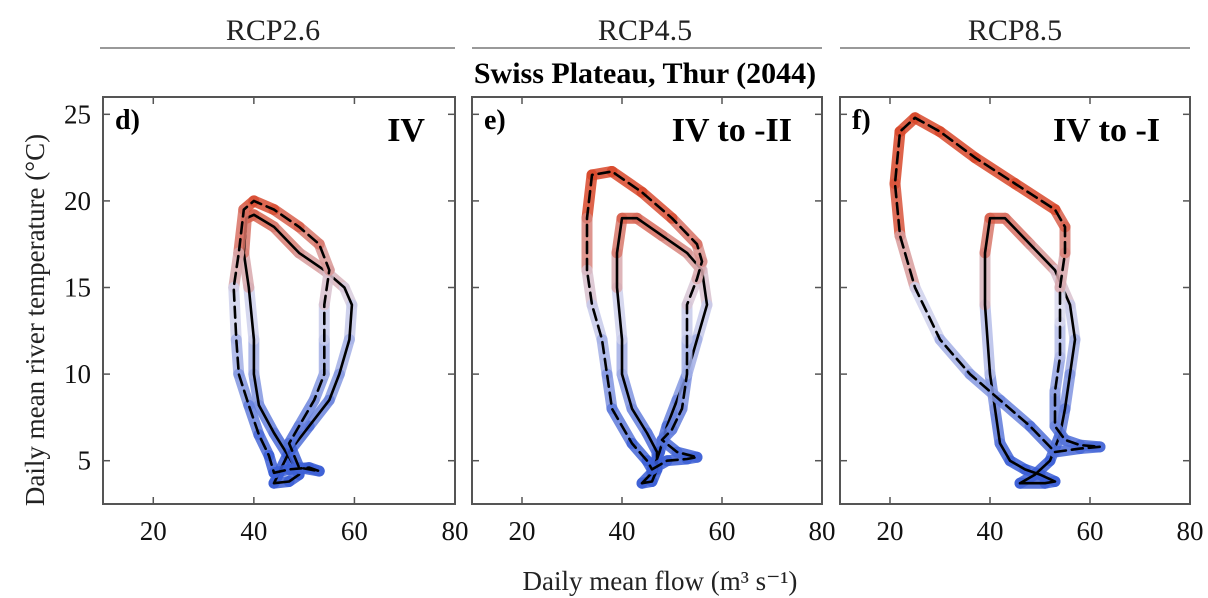  What do you see at coordinates (127, 120) in the screenshot?
I see `panel-label: d)` at bounding box center [127, 120].